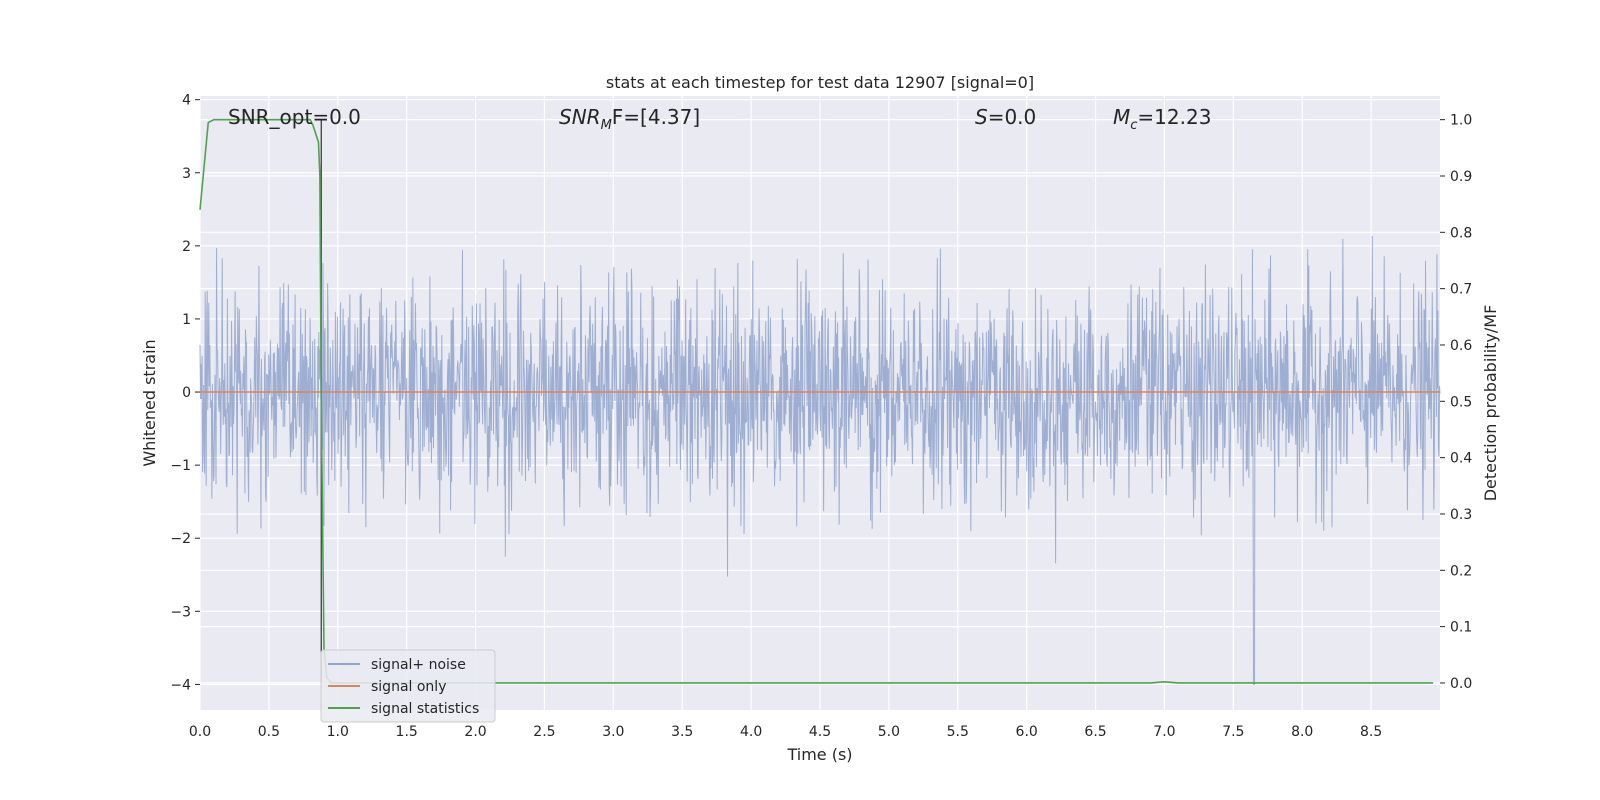 This screenshot has width=1600, height=800. What do you see at coordinates (1461, 121) in the screenshot?
I see `y2-tick-label: 1.0` at bounding box center [1461, 121].